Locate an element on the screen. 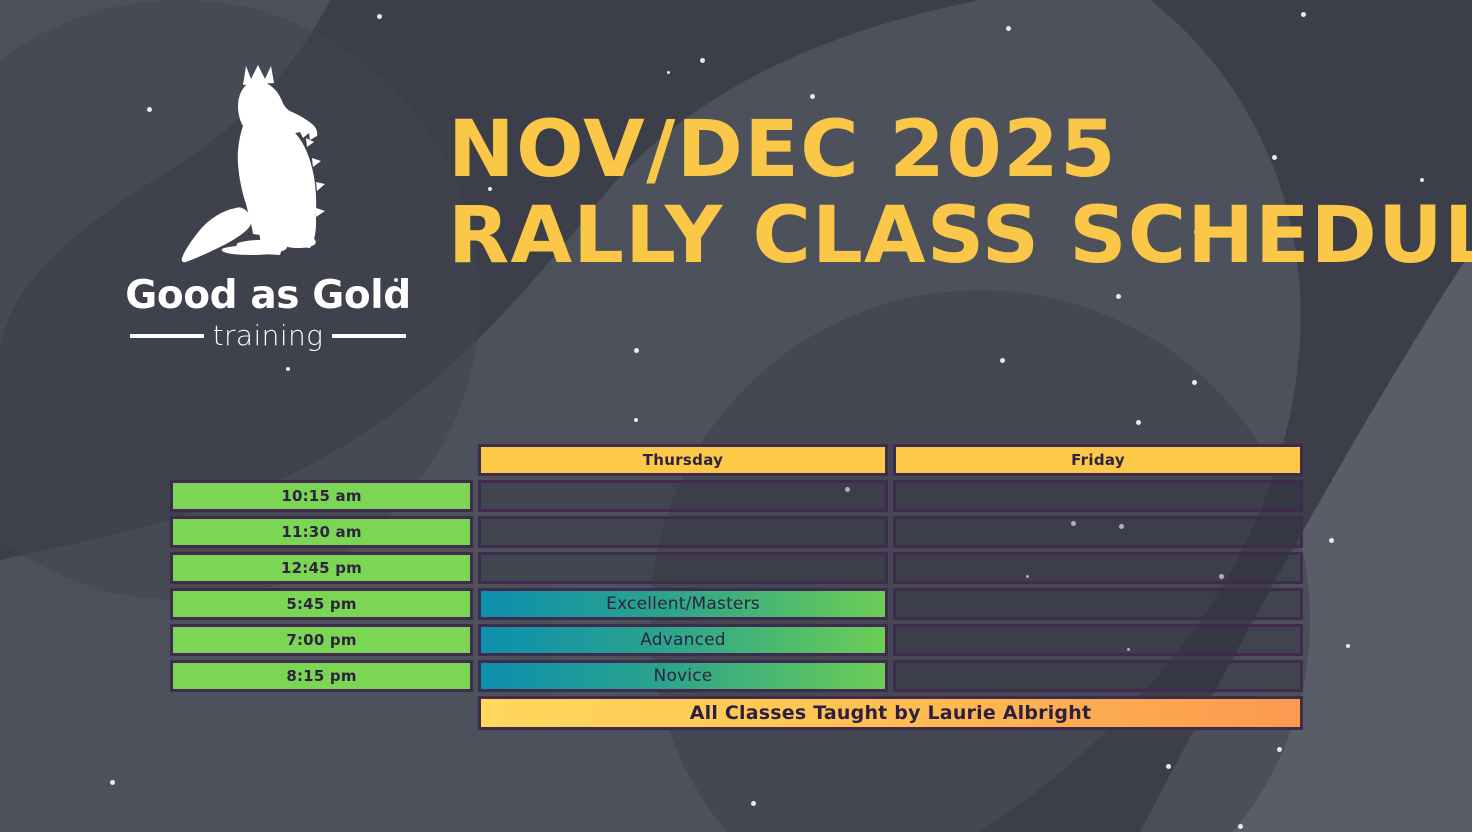  day-header-thursday: Thursday is located at coordinates (683, 460).